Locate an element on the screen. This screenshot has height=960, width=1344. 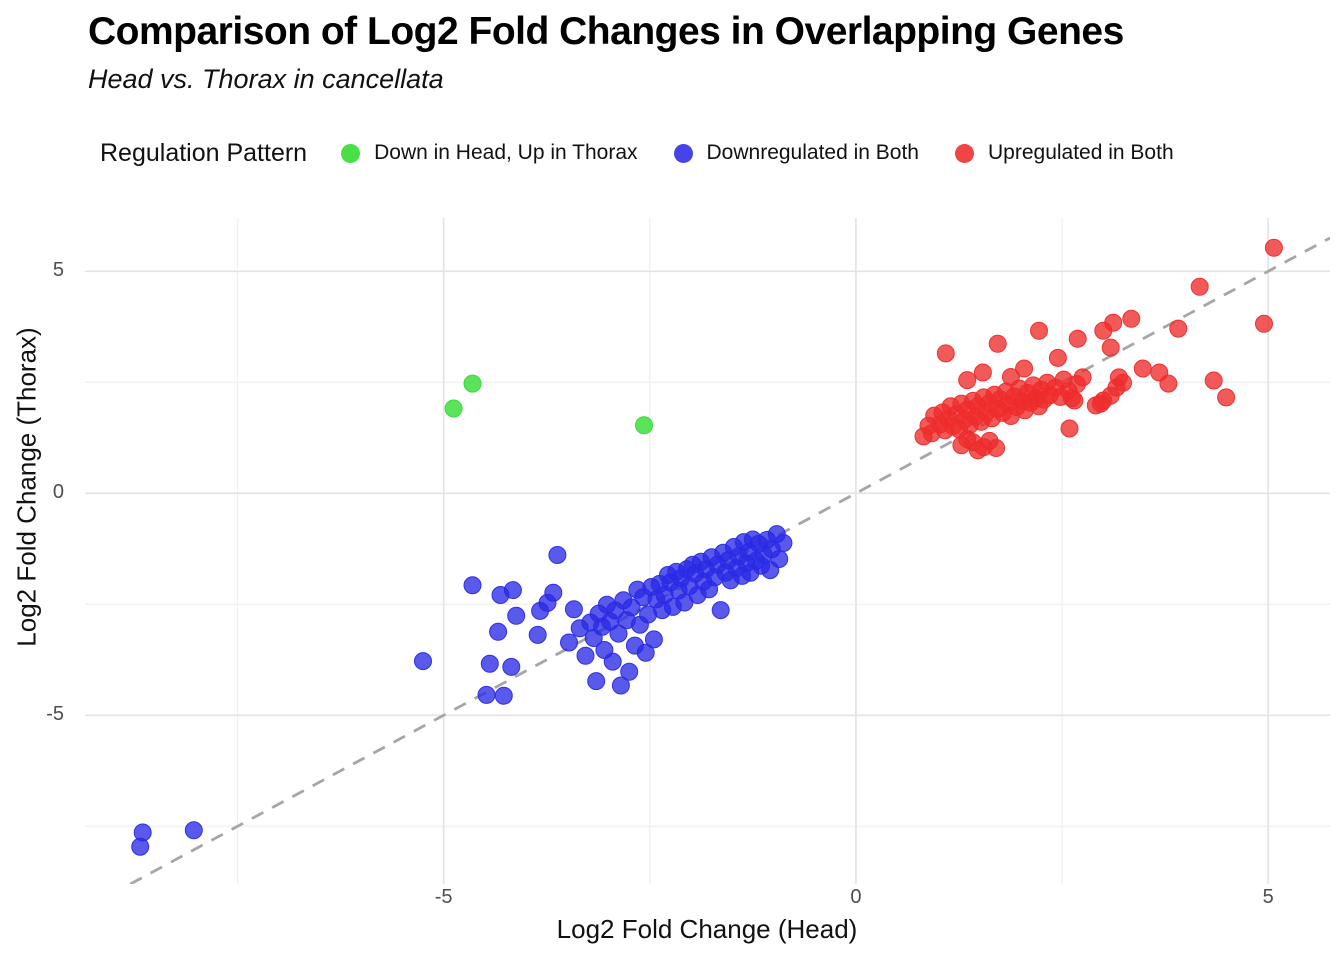
legend-item-upregulated-both: Upregulated in Both is located at coordinates (1064, 153).